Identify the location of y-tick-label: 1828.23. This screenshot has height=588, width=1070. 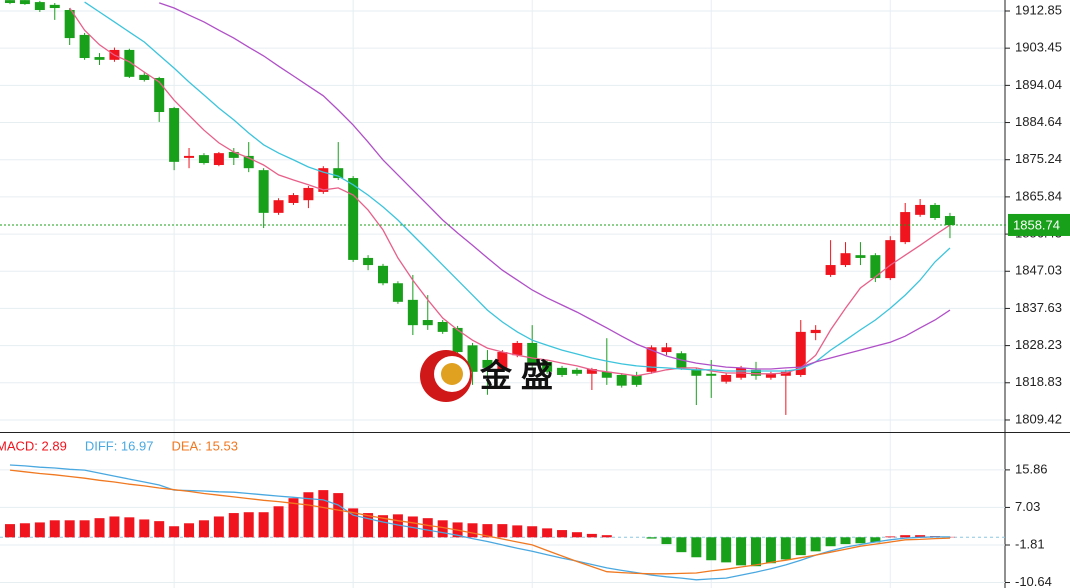
(1038, 344).